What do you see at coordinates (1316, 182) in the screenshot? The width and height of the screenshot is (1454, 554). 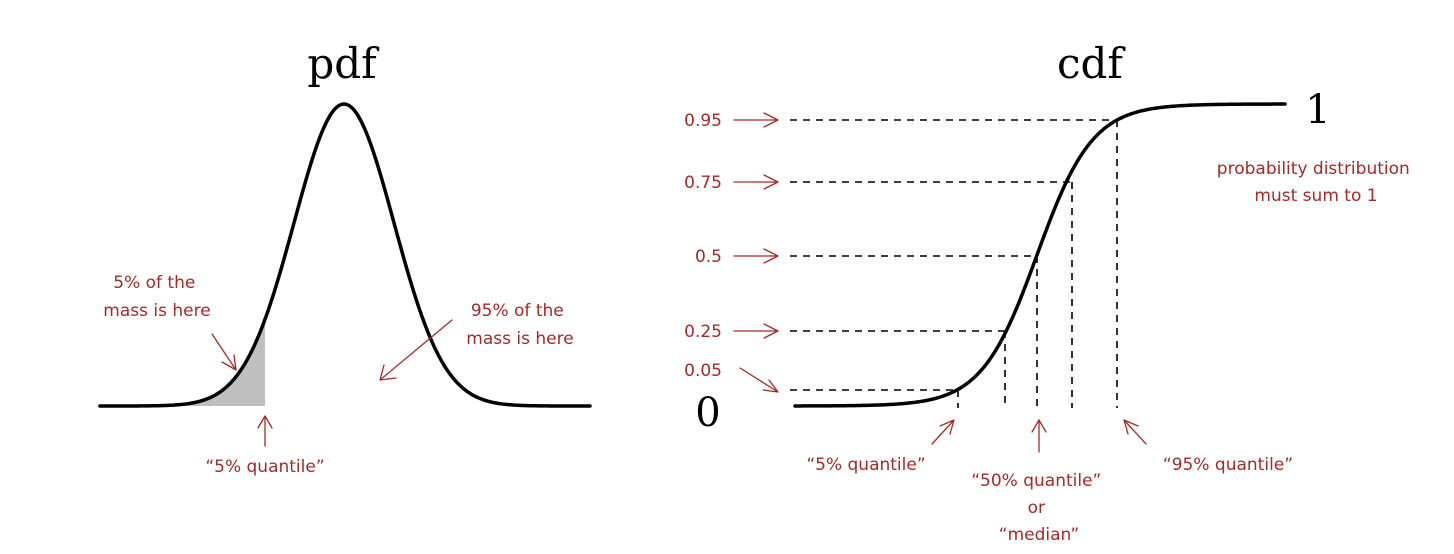 I see `sum-to-one-note: probability distribution must sum to 1` at bounding box center [1316, 182].